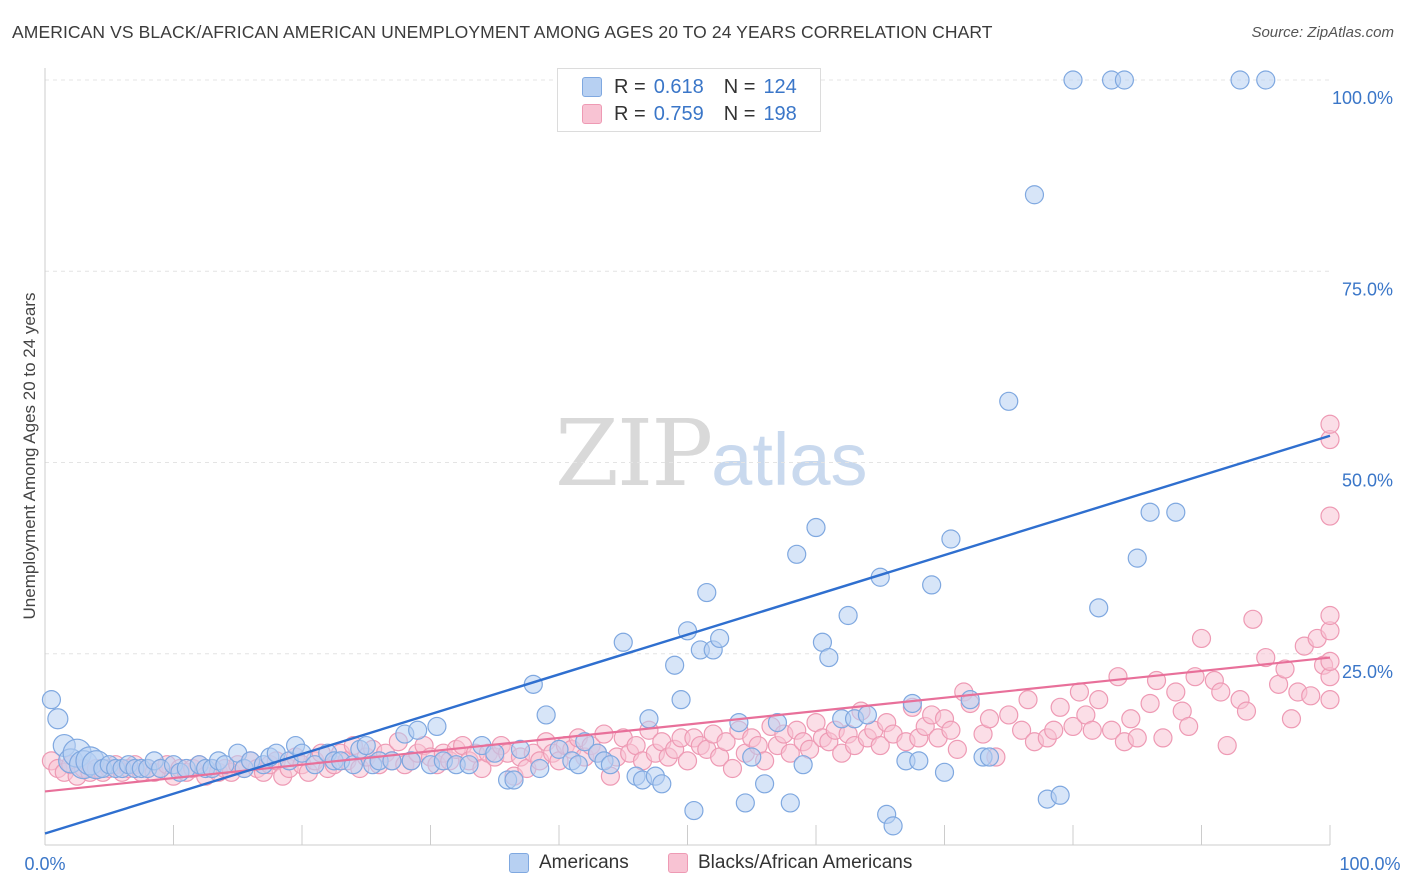  What do you see at coordinates (584, 862) in the screenshot?
I see `bottom-legend-label-americans: Americans` at bounding box center [584, 862].